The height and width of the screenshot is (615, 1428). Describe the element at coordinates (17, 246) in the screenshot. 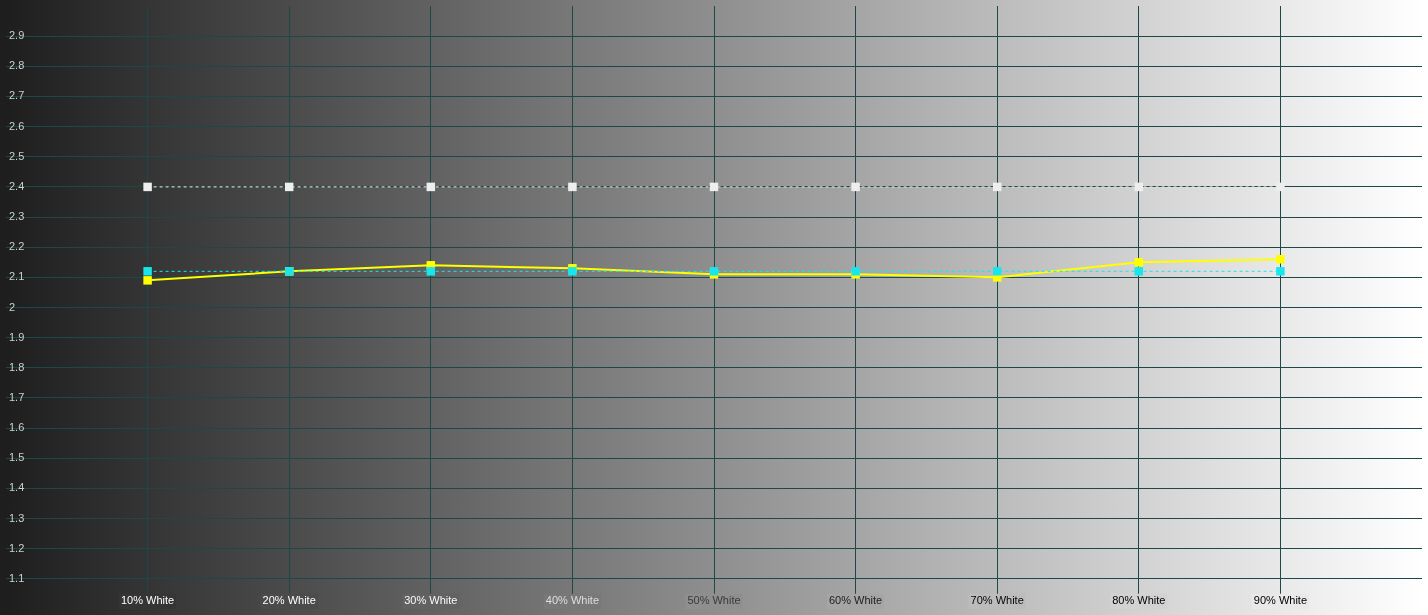

I see `y-tick-label: 2.2` at that location.